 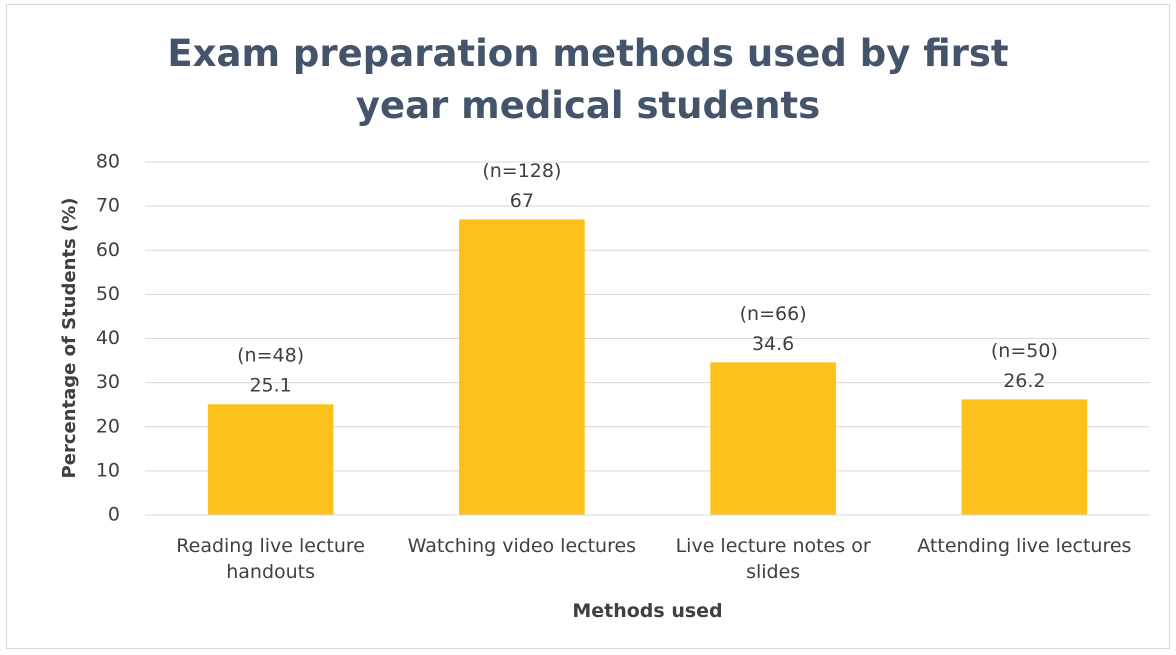 I want to click on annotation: (n=66), so click(x=773, y=314).